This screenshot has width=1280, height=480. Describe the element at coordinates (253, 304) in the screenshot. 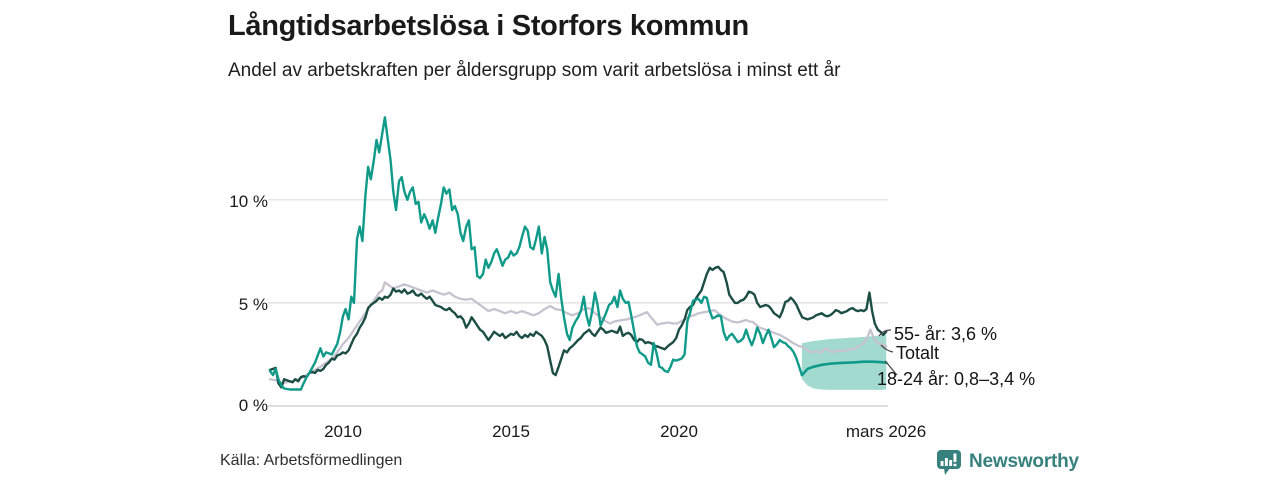

I see `y-tick-5: 5 %` at that location.